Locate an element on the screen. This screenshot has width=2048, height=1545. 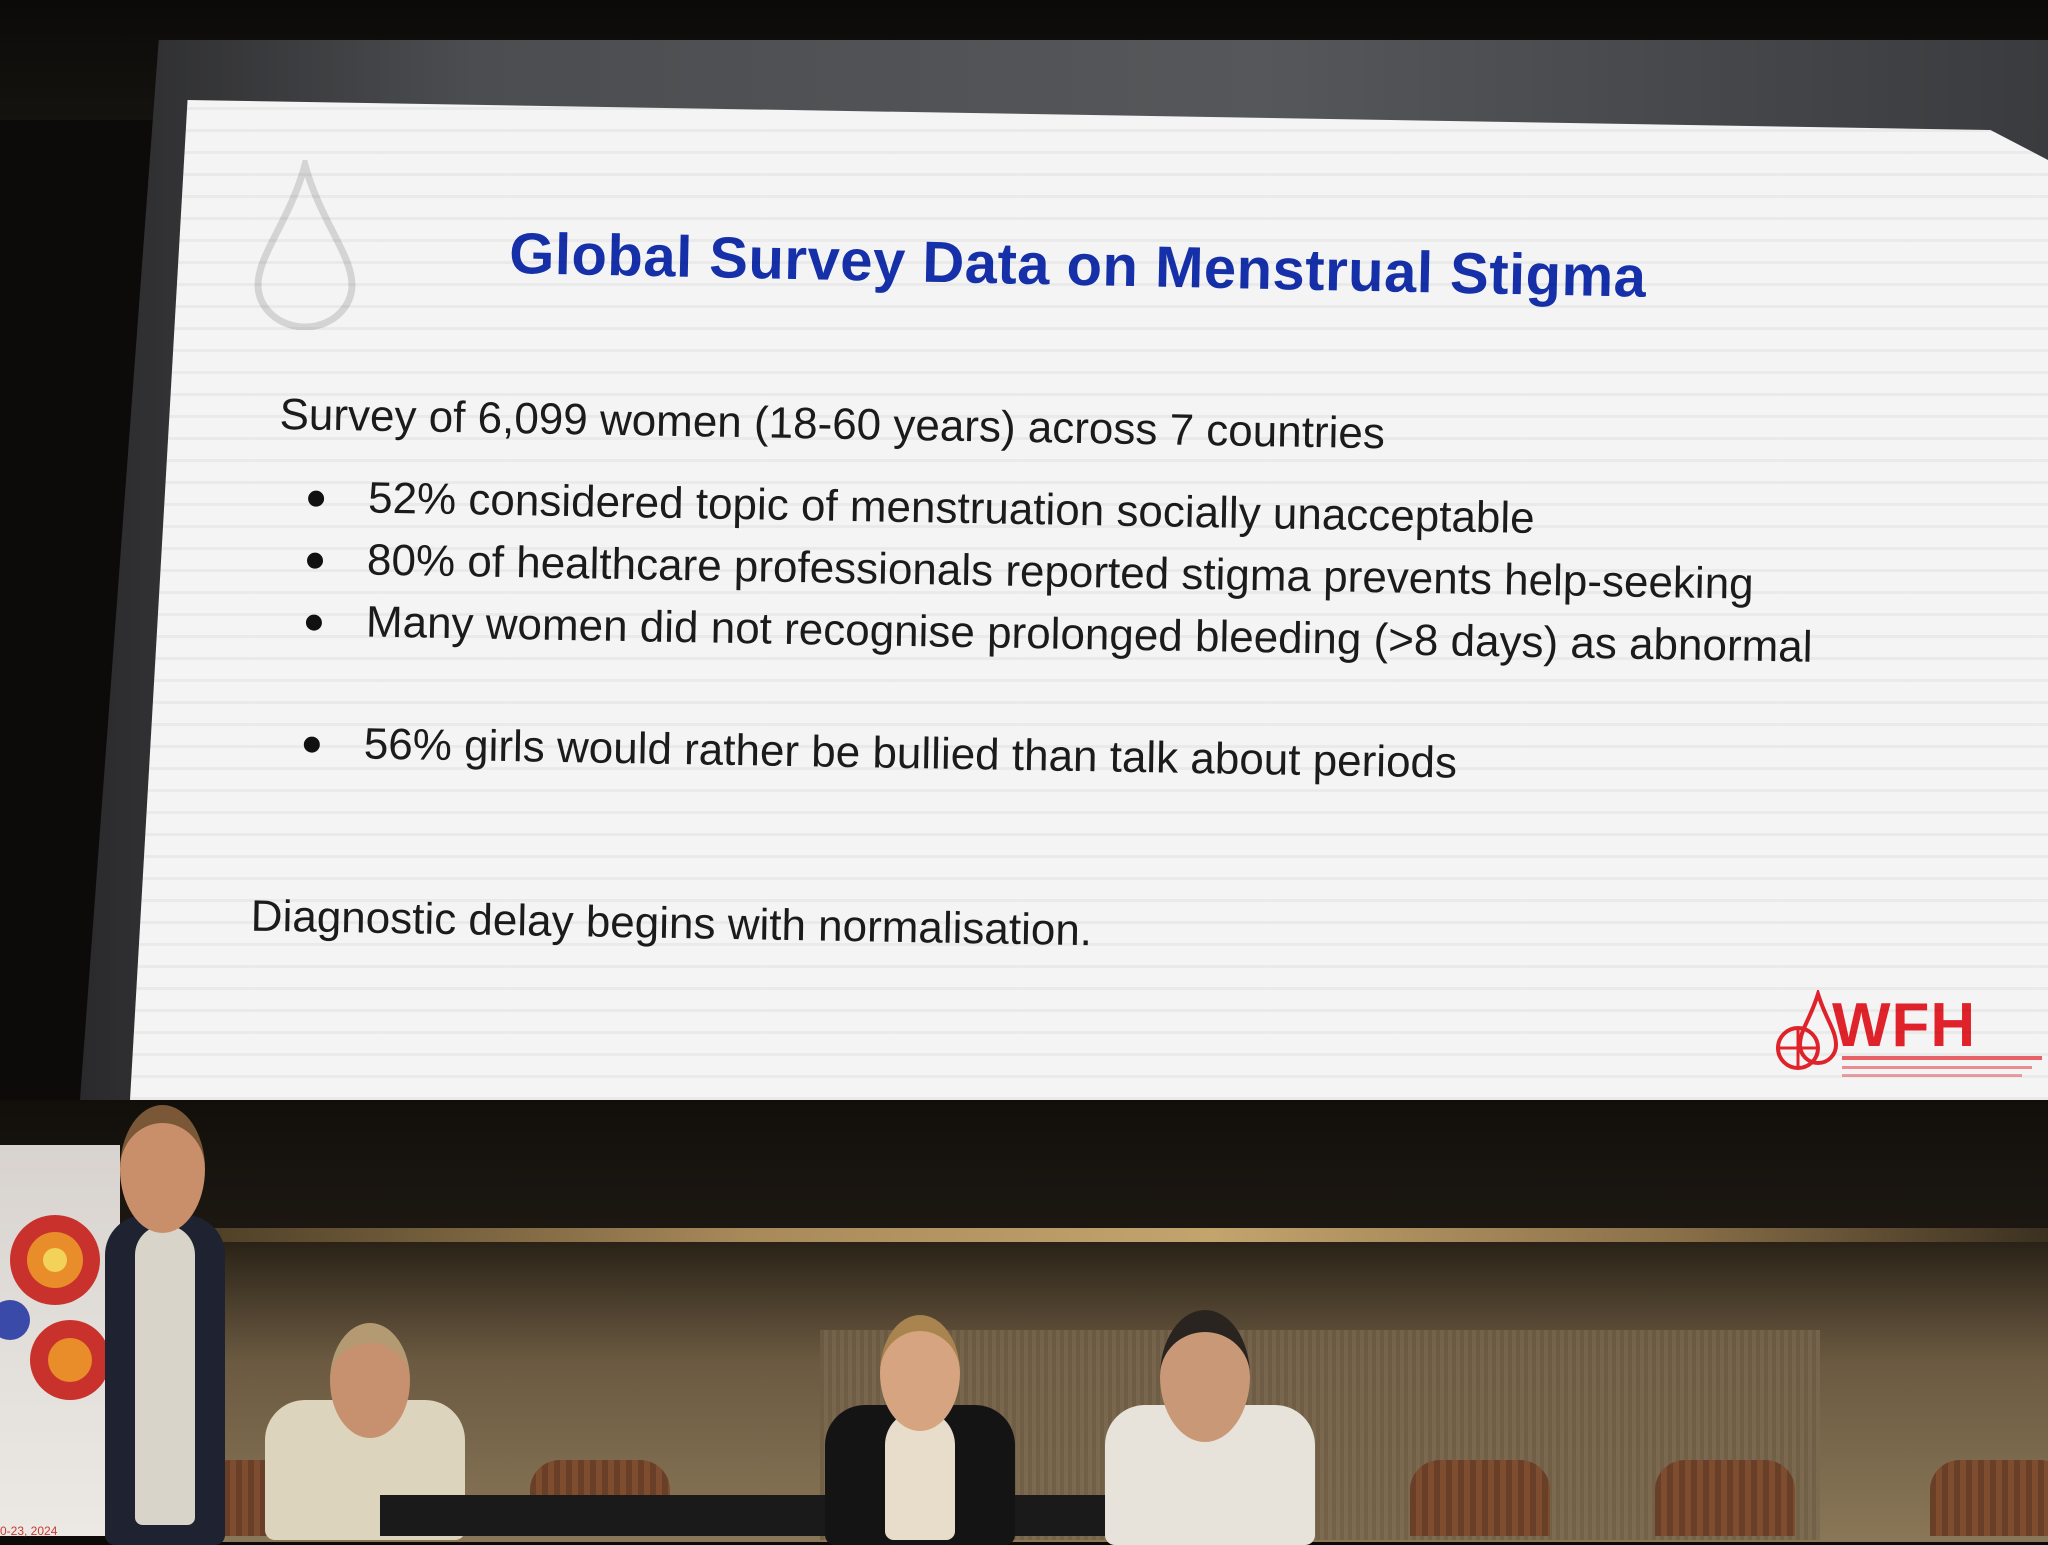
speaker-shirt is located at coordinates (165, 1375).